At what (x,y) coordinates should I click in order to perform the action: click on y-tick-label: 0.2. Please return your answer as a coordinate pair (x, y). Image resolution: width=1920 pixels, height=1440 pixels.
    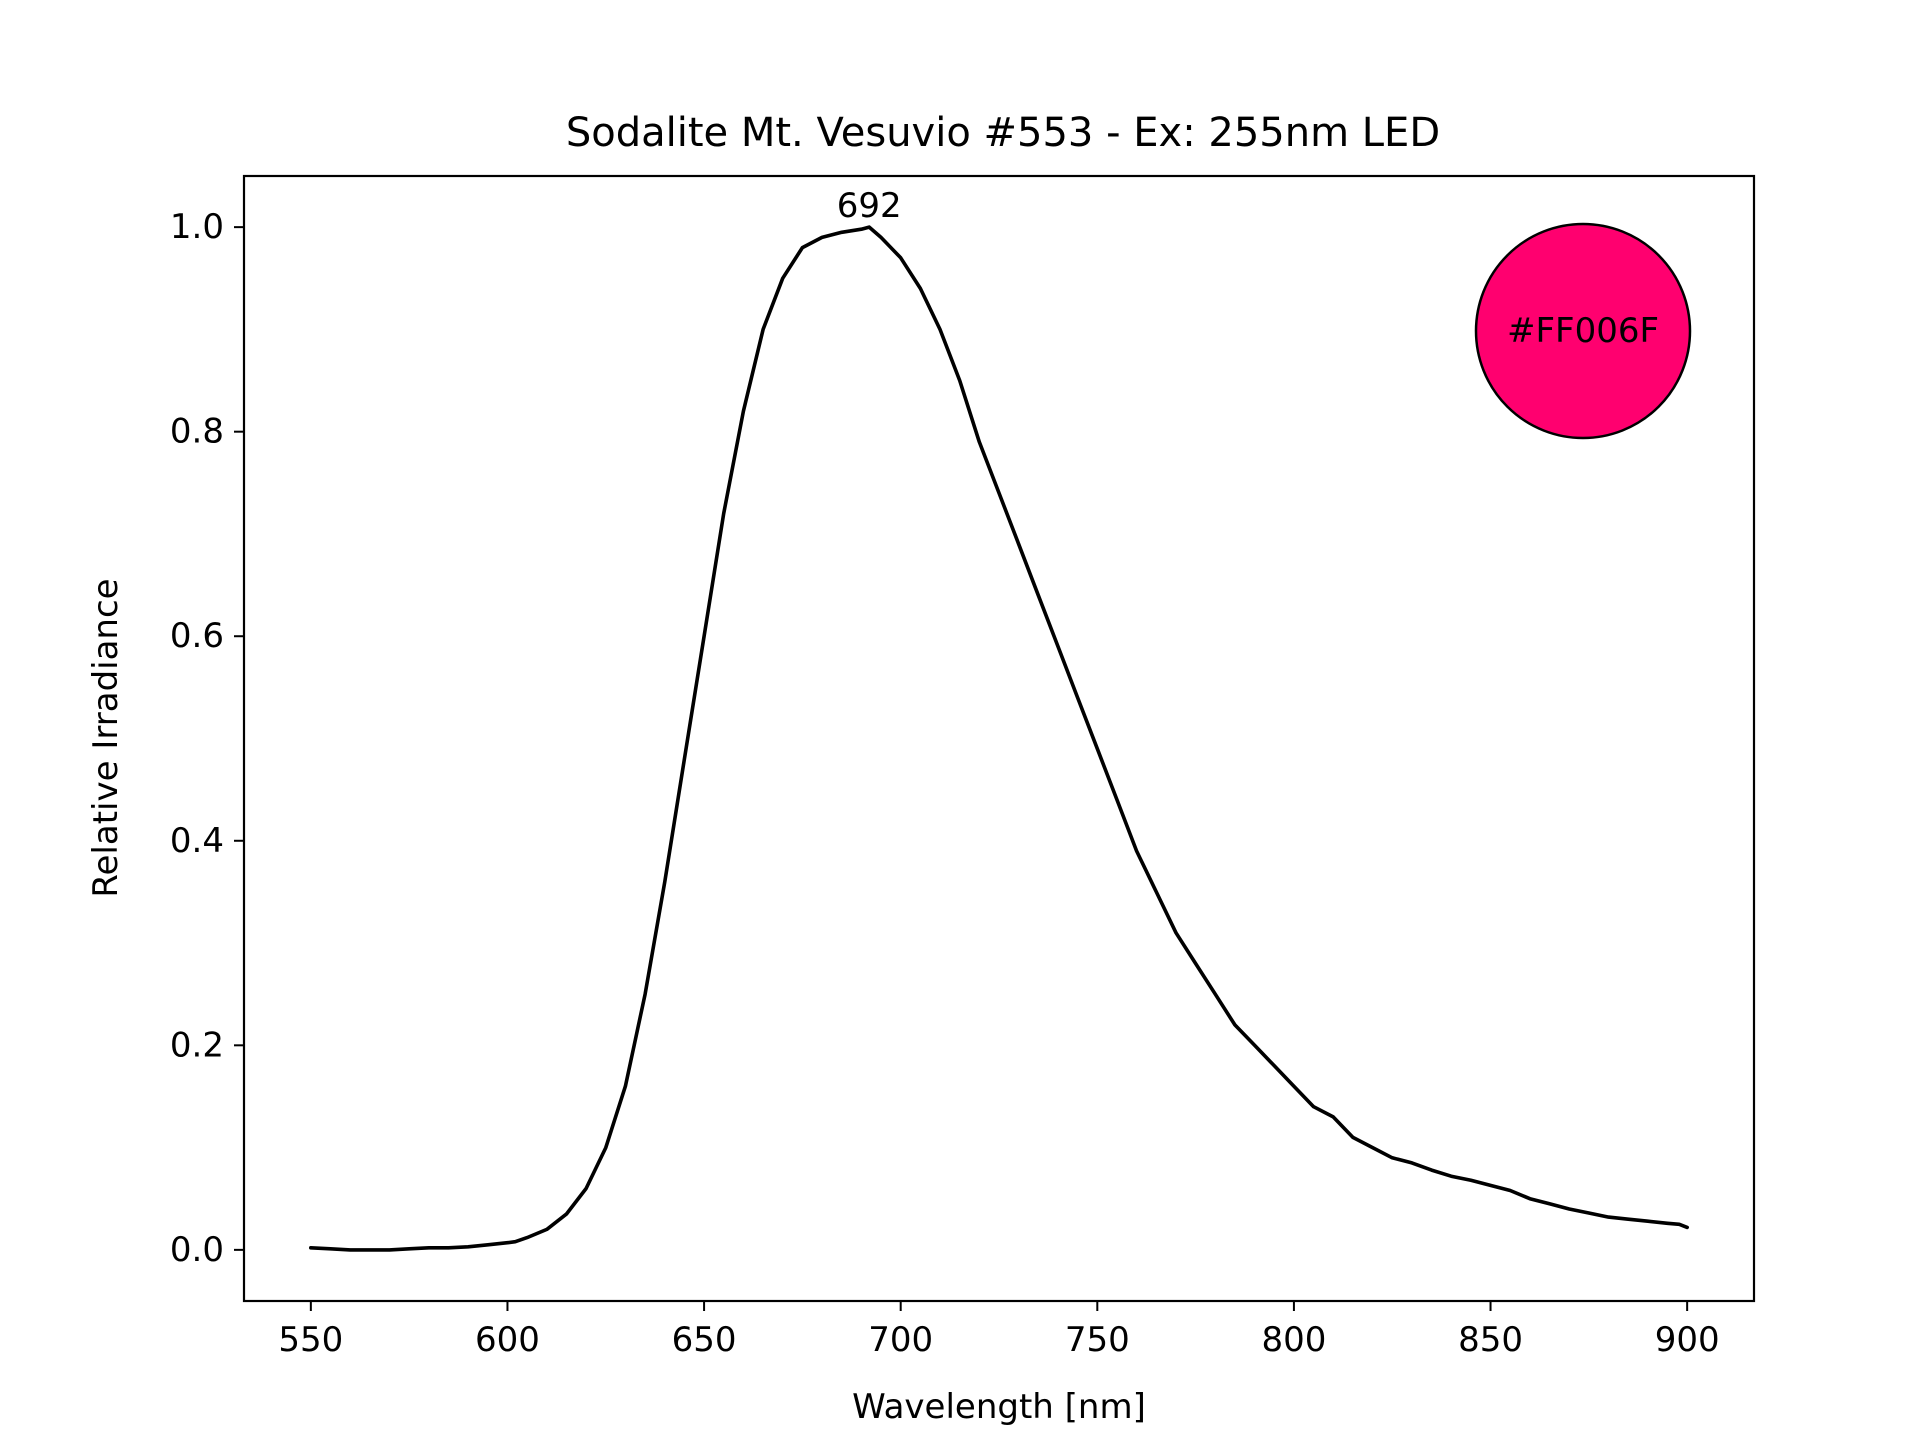
    Looking at the image, I should click on (197, 1045).